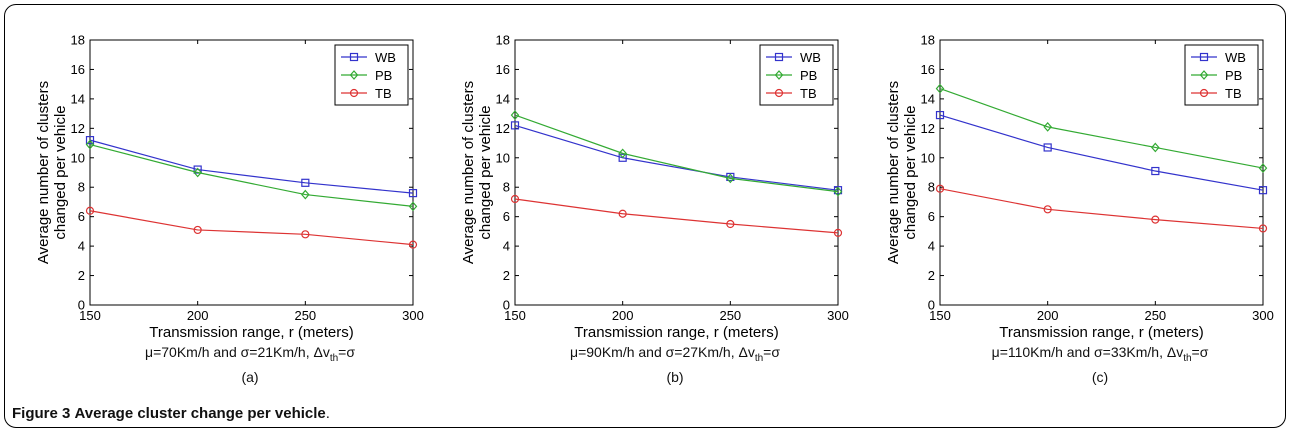 The height and width of the screenshot is (433, 1292). What do you see at coordinates (327, 413) in the screenshot?
I see `figure-caption-suffix: .` at bounding box center [327, 413].